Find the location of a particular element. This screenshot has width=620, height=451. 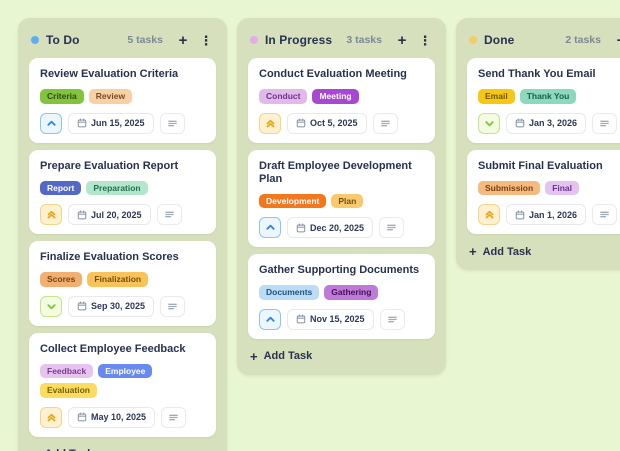

due-date-text: Jan 3, 2026 is located at coordinates (553, 123).